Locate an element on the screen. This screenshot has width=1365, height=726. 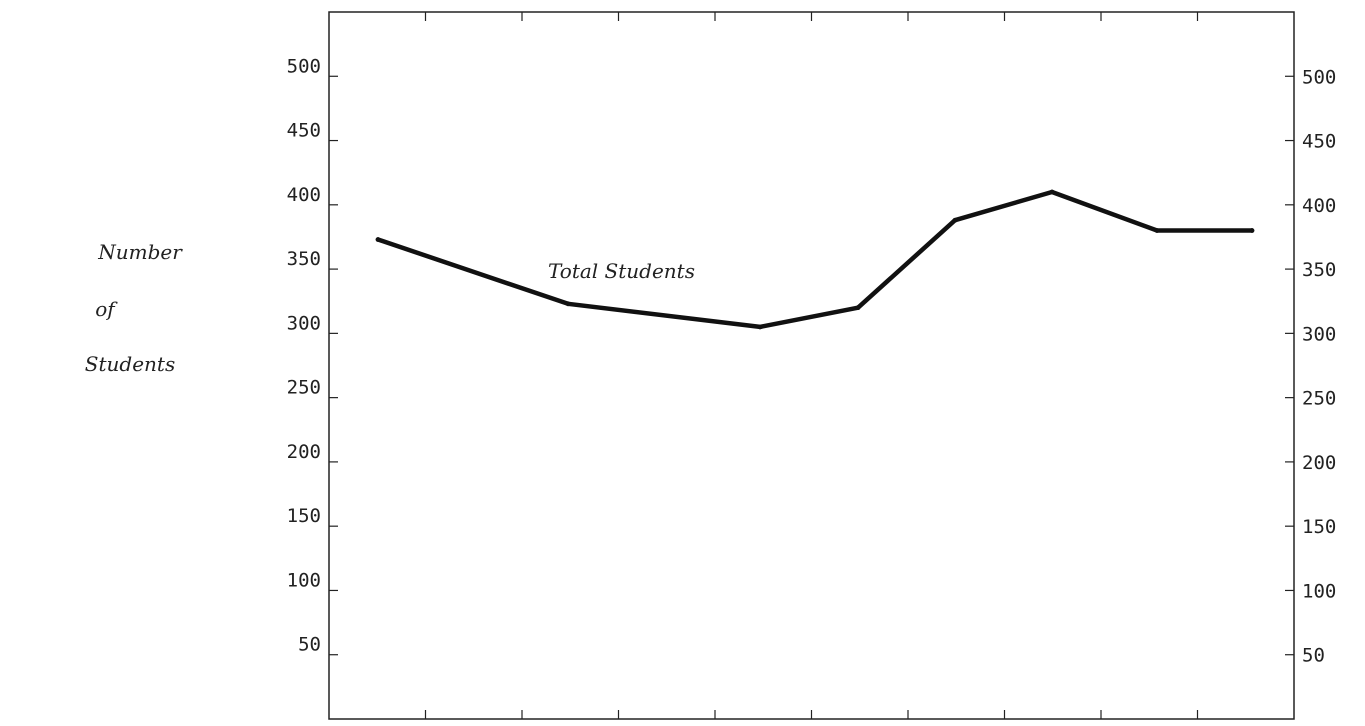
right-axis: 50 100 150 200 250 300 350 400 450 500 is located at coordinates (1310, 366).